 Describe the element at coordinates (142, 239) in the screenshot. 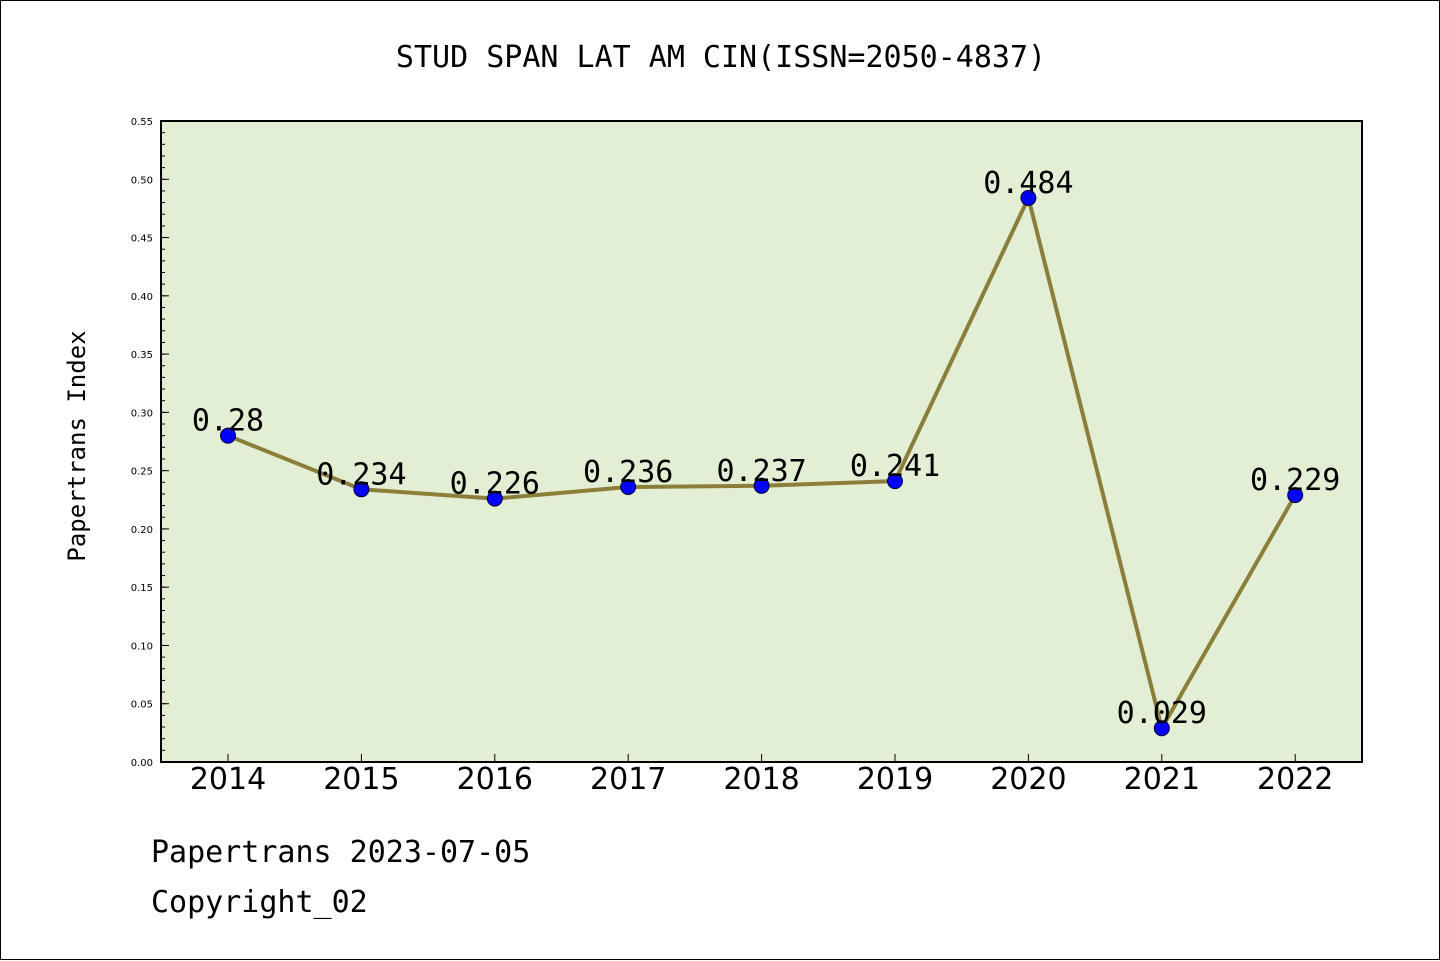

I see `y-tick-label: 0.45` at that location.